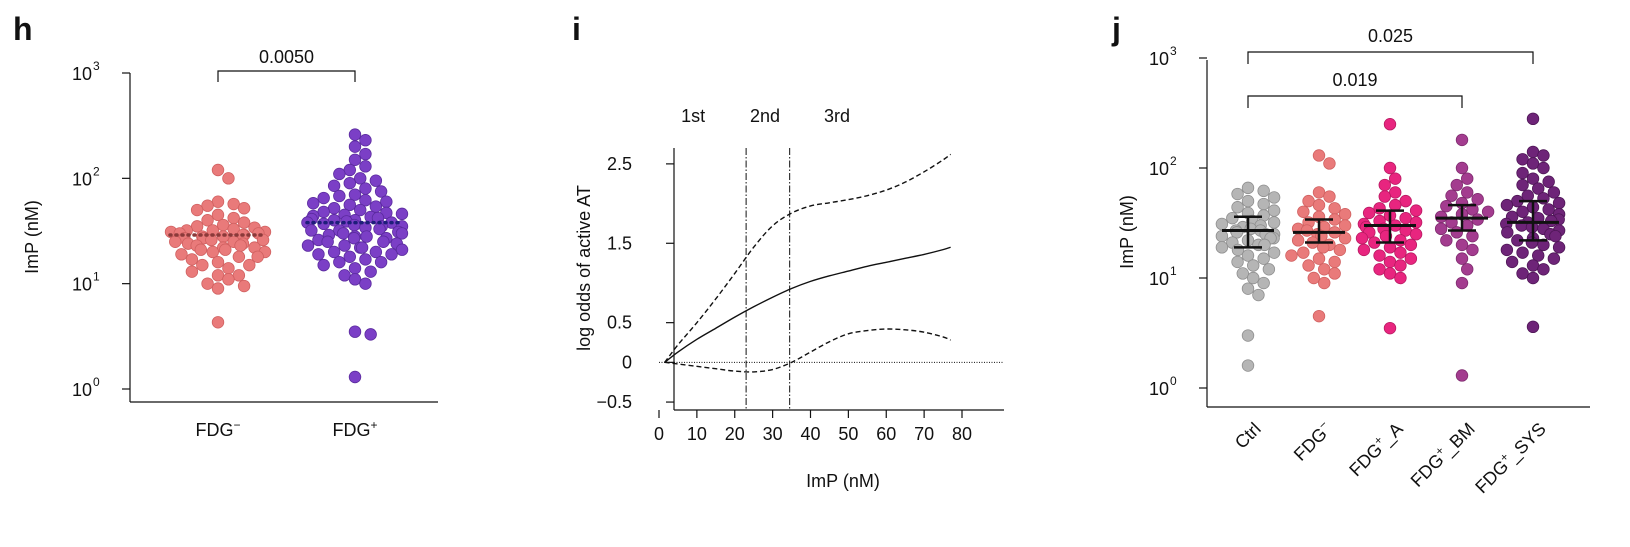 Image resolution: width=1630 pixels, height=547 pixels. Describe the element at coordinates (619, 164) in the screenshot. I see `i-y-tick-label: 2.5` at that location.